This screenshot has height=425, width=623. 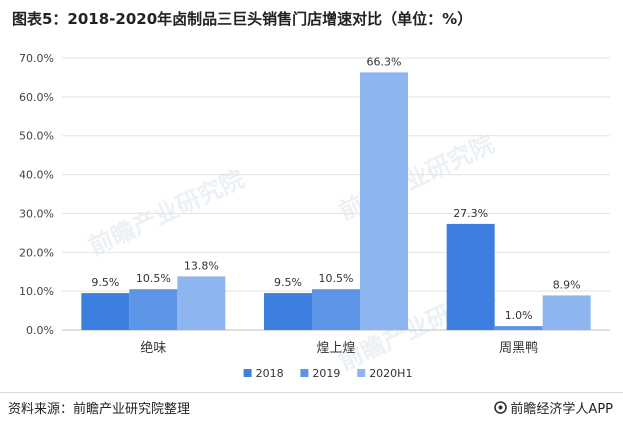 What do you see at coordinates (519, 315) in the screenshot?
I see `data-label: 1.0%` at bounding box center [519, 315].